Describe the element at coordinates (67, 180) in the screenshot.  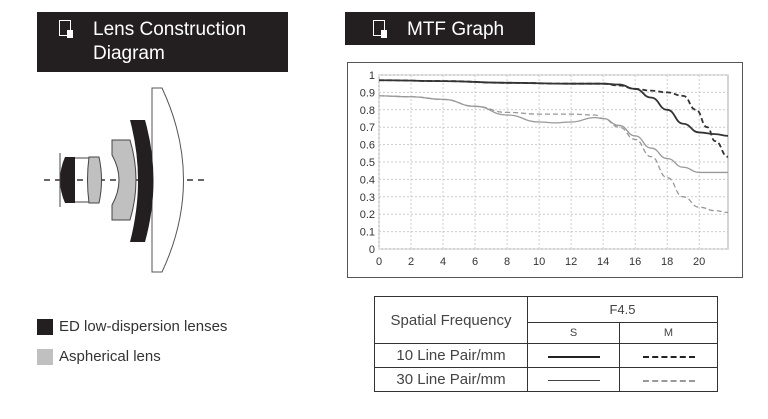
I see `ed-rear-lens` at that location.